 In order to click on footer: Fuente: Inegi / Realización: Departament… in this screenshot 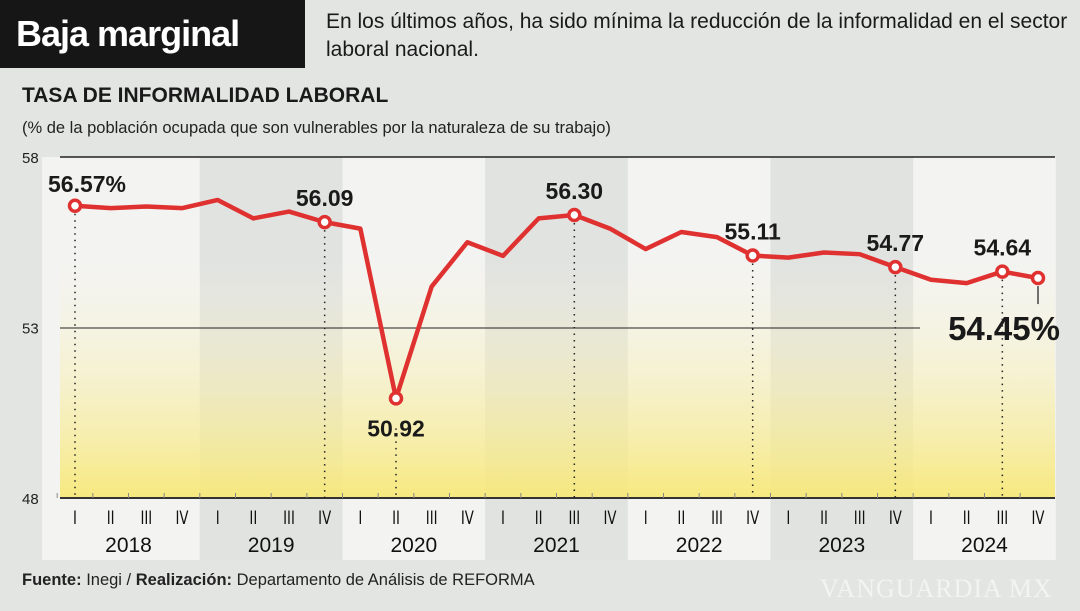, I will do `click(278, 580)`.